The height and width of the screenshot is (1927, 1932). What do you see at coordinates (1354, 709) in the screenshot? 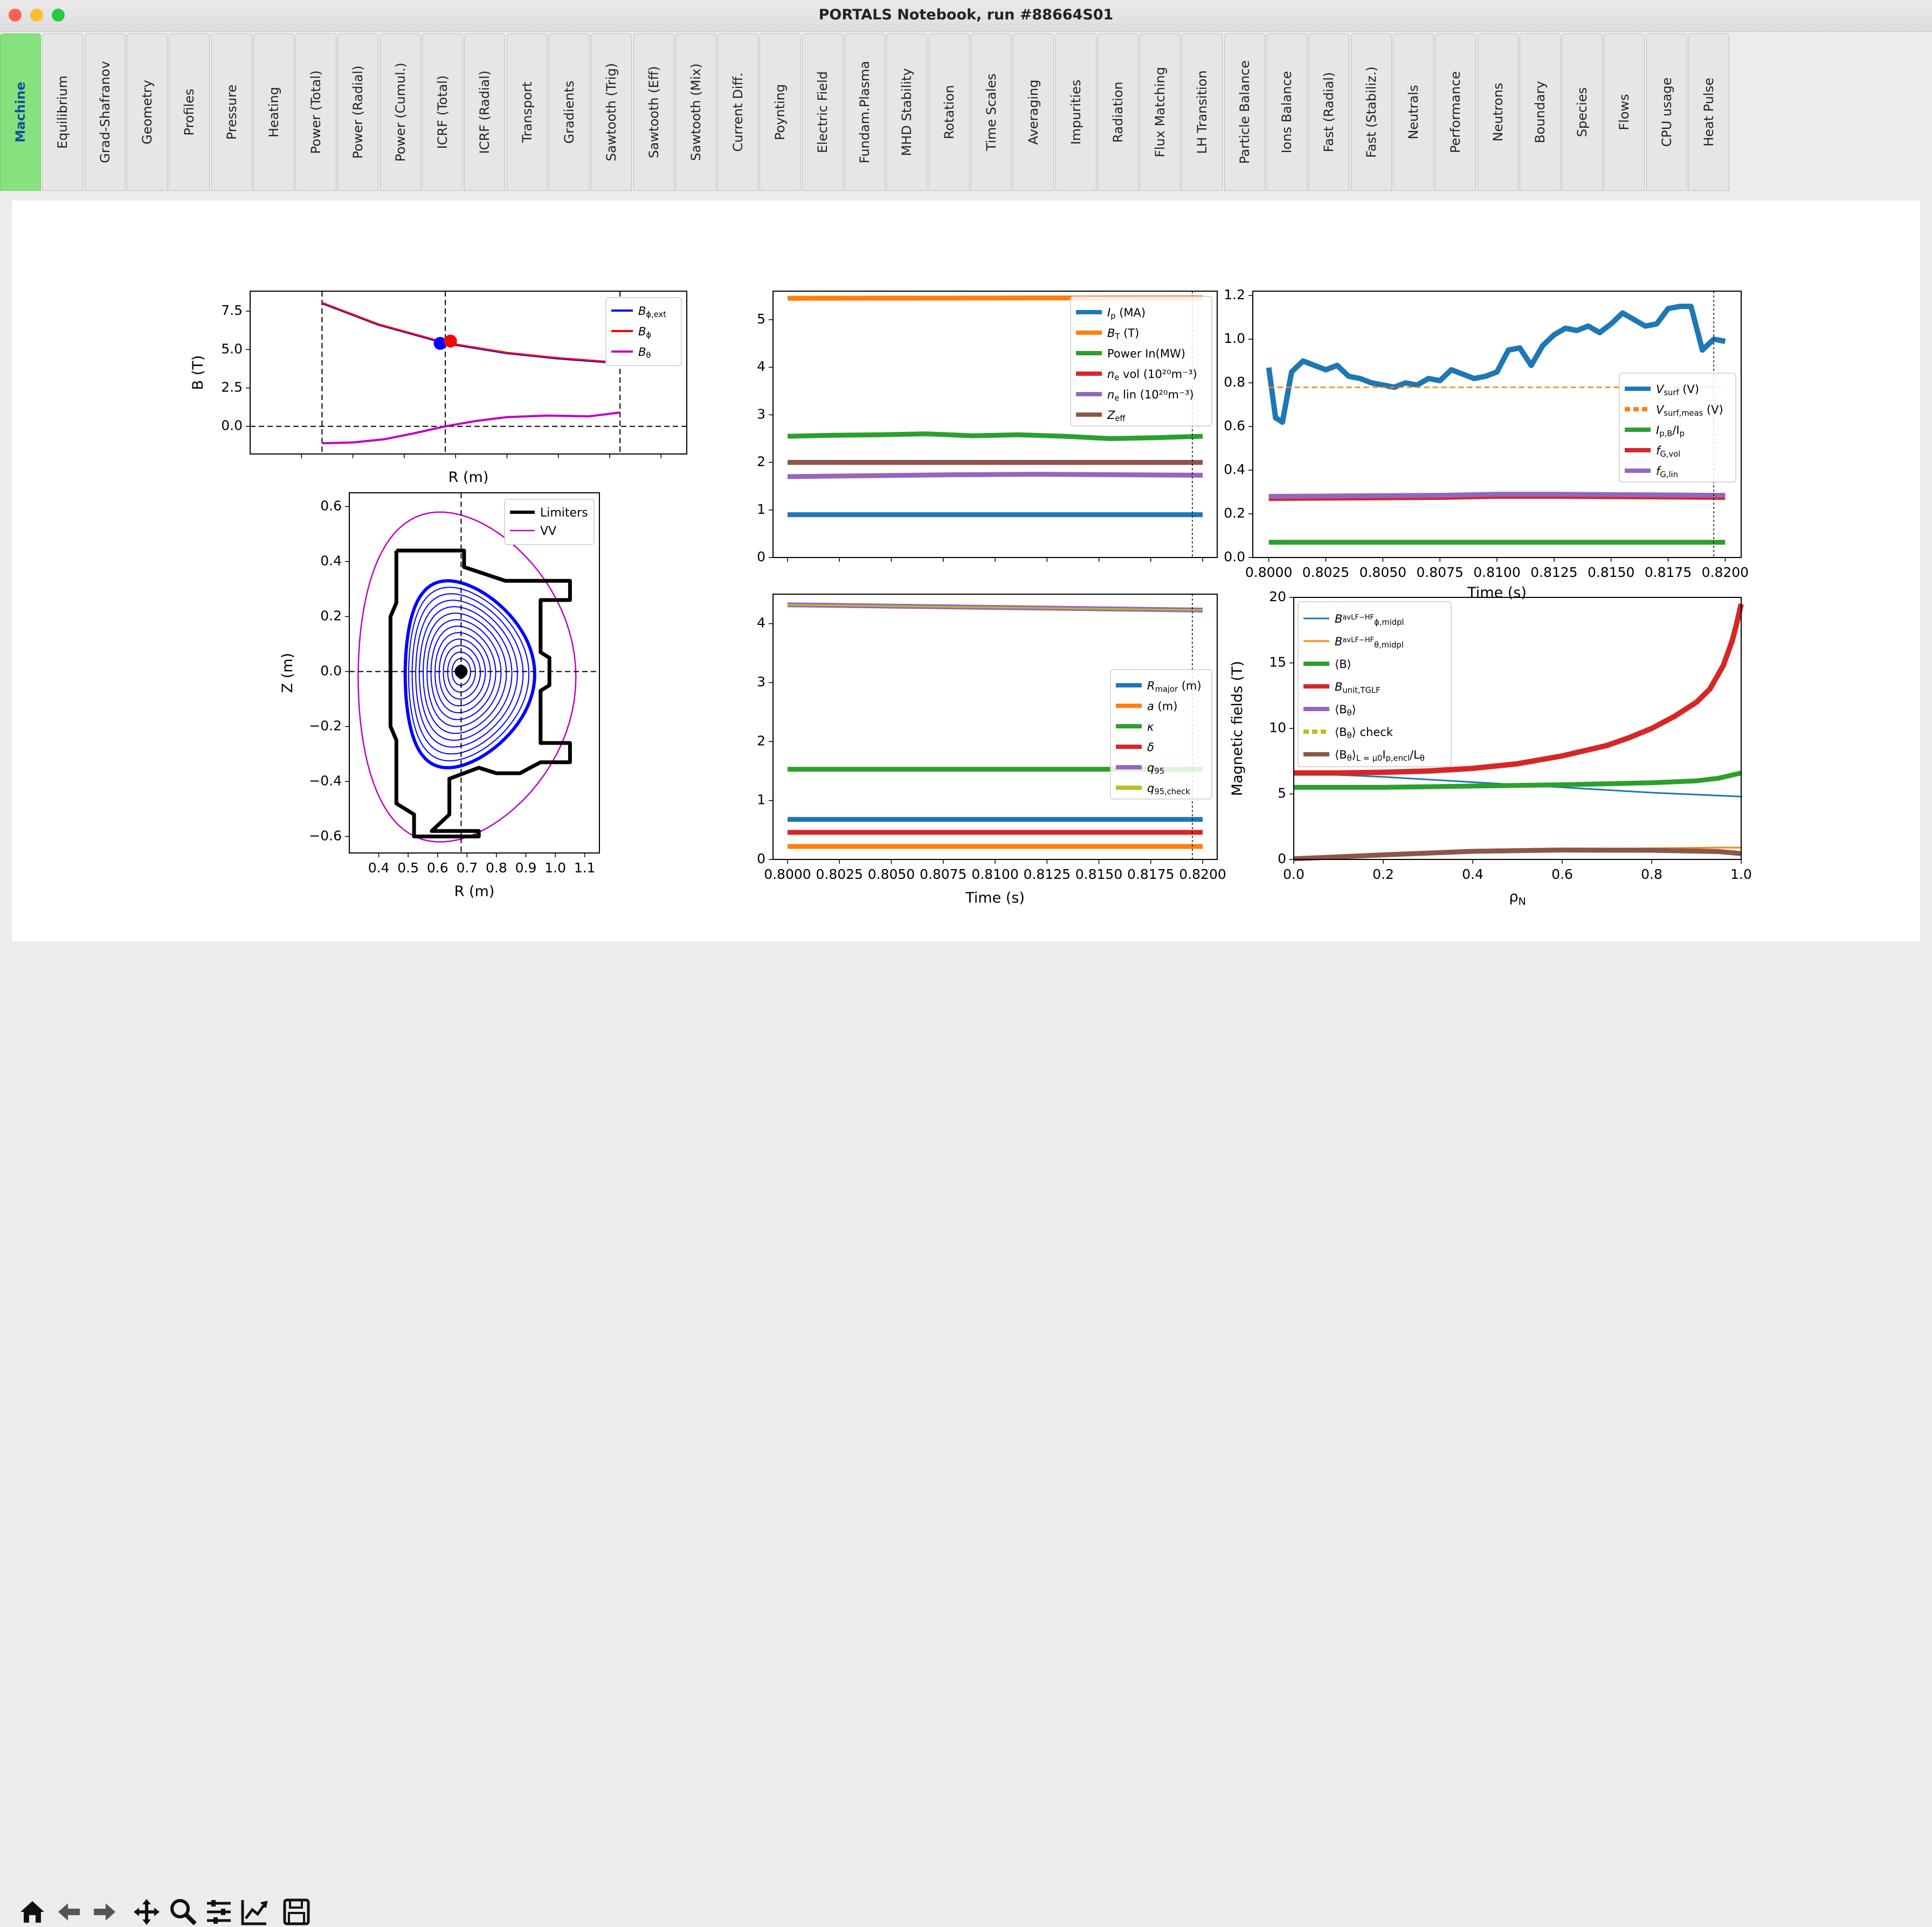
I see `legend-label-part: ⟩` at bounding box center [1354, 709].